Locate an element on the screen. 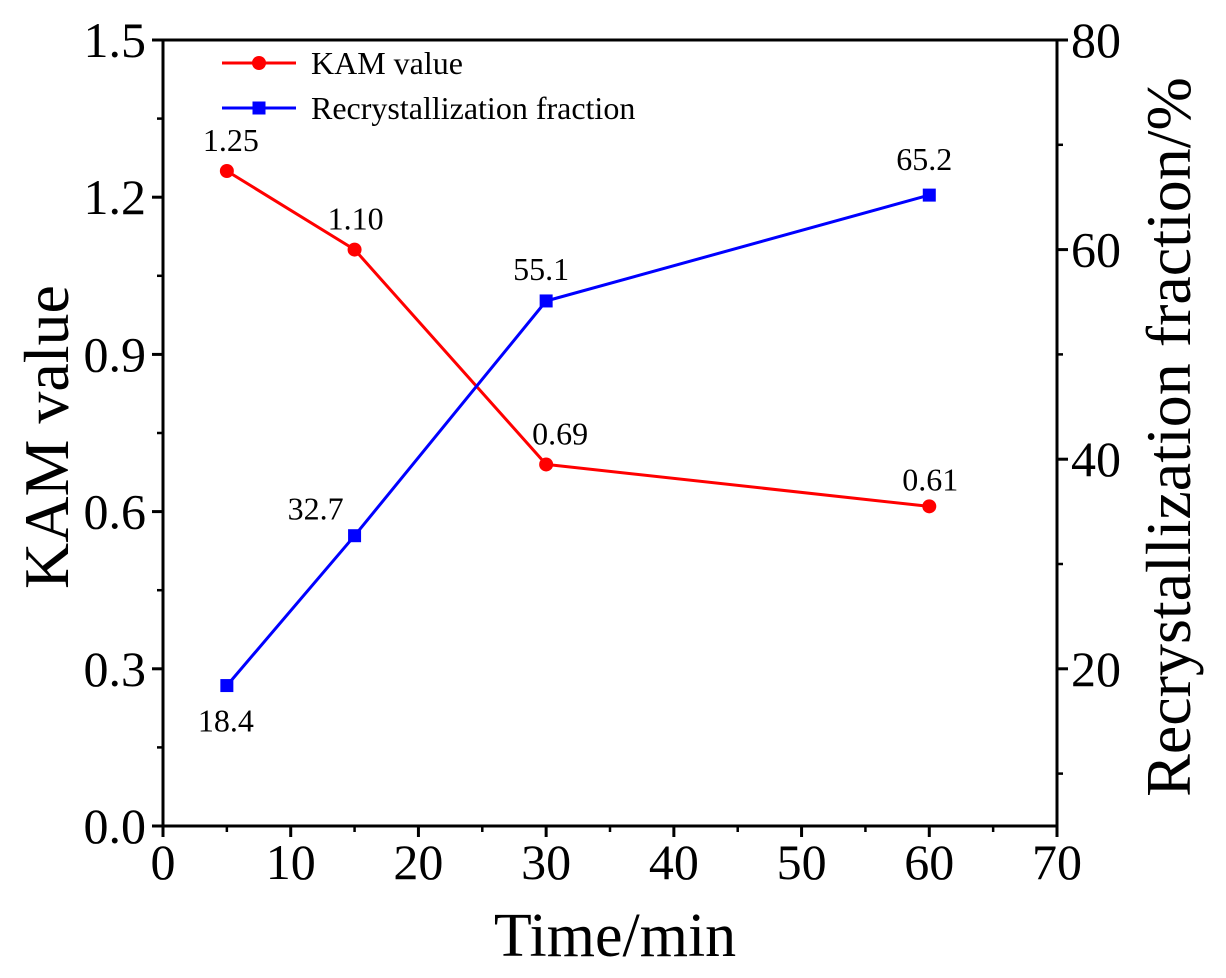 The width and height of the screenshot is (1226, 978). right-y-tick-label-40: 40 is located at coordinates (1096, 459).